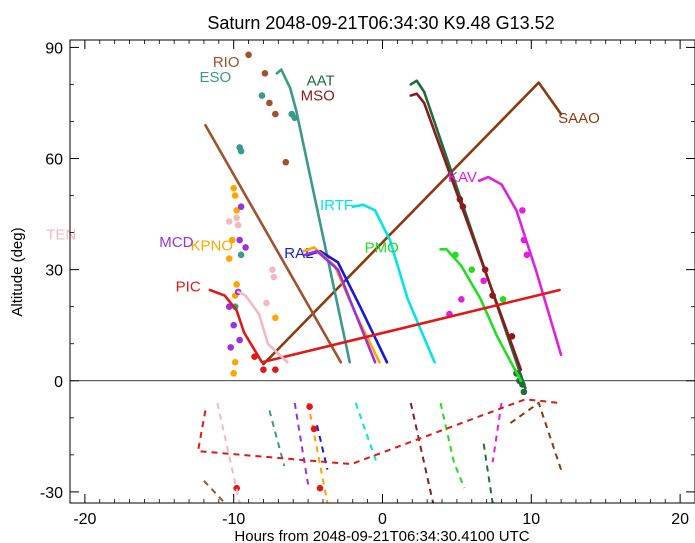 This screenshot has width=695, height=543. Describe the element at coordinates (228, 453) in the screenshot. I see `series-below-horizon-ten` at that location.